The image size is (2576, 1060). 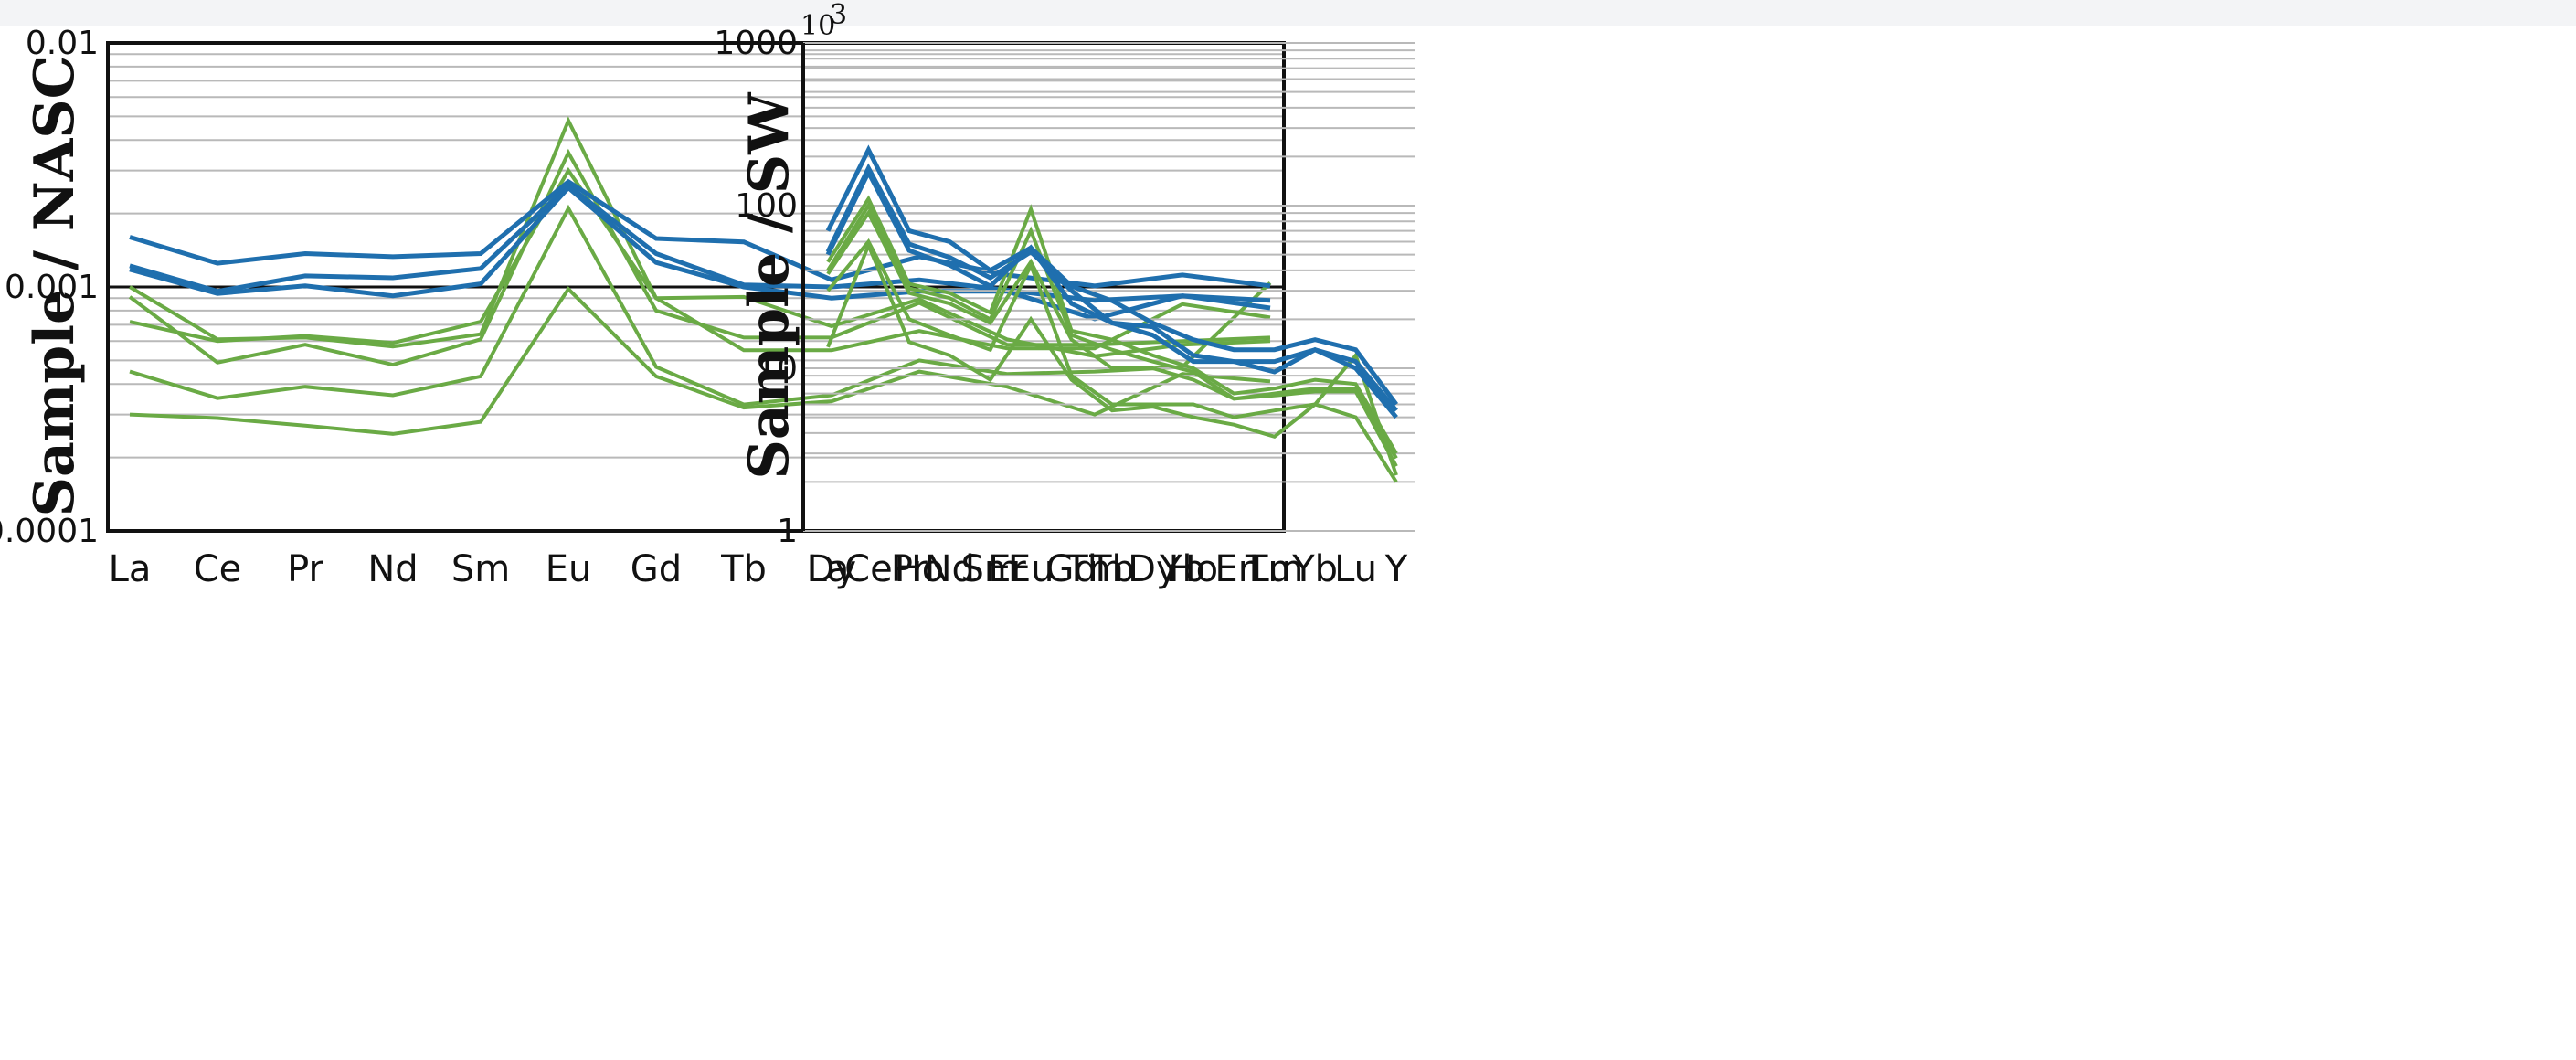 What do you see at coordinates (756, 43) in the screenshot?
I see `sw-ytick-label: 1000` at bounding box center [756, 43].